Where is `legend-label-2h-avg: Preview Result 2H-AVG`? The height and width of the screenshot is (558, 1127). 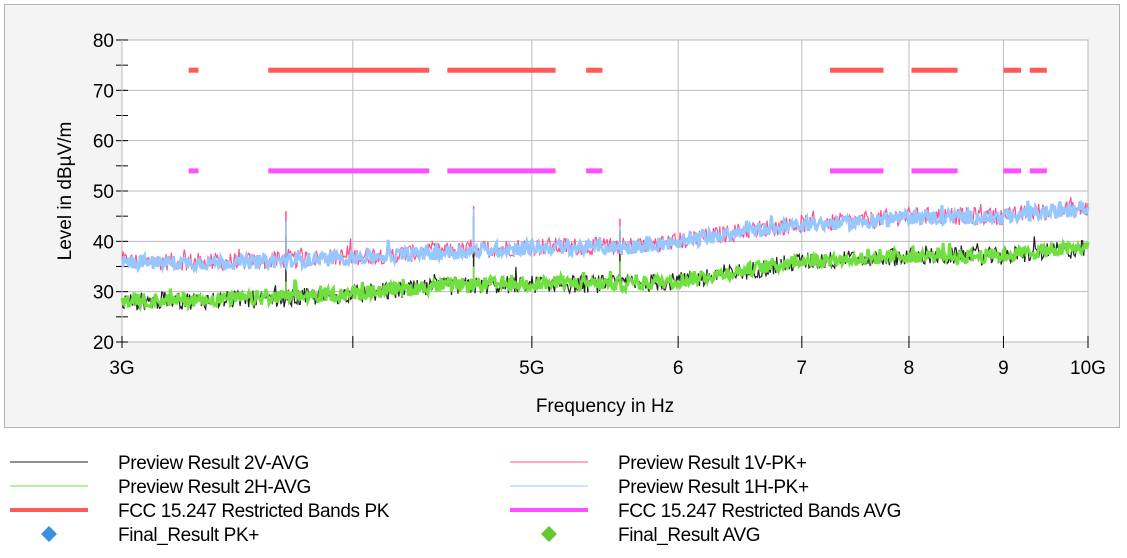
legend-label-2h-avg: Preview Result 2H-AVG is located at coordinates (214, 487).